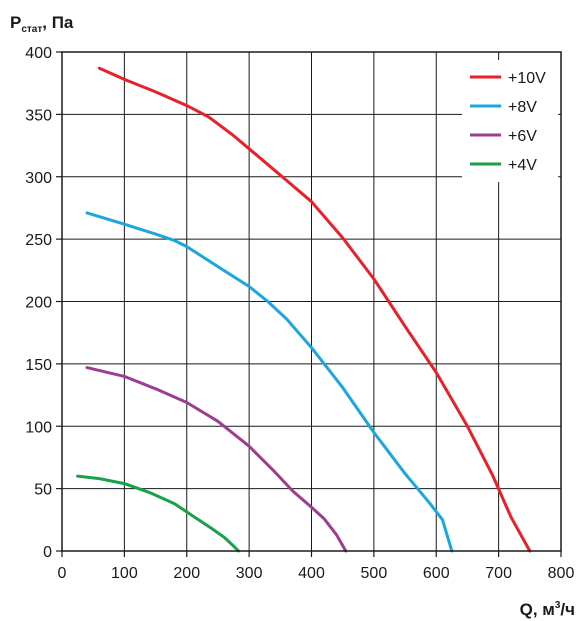 The image size is (580, 621). I want to click on x-tick-label-1: 100, so click(124, 573).